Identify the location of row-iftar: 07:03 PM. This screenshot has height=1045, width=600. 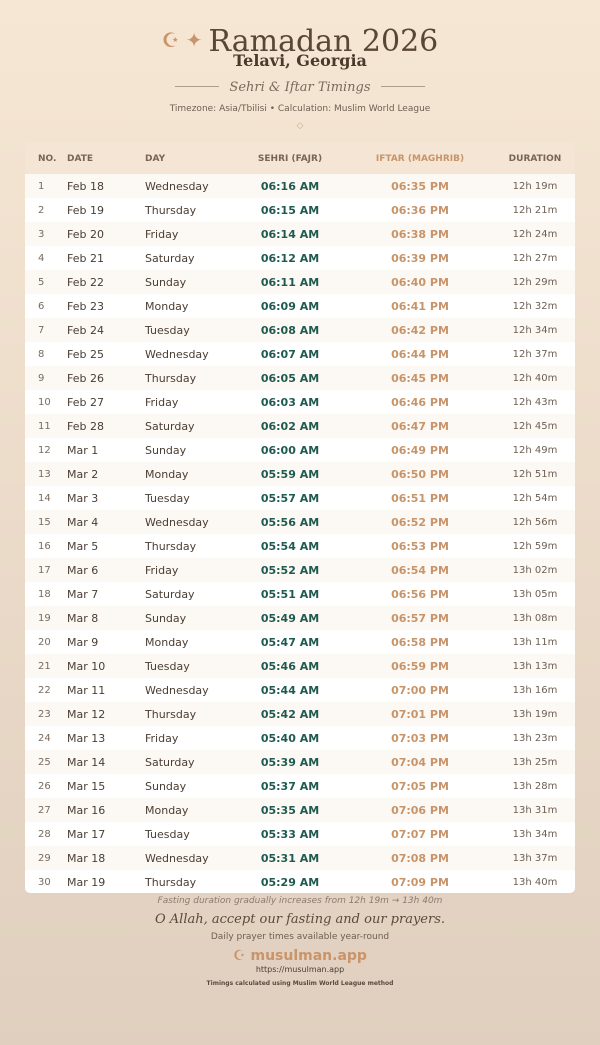
(420, 738).